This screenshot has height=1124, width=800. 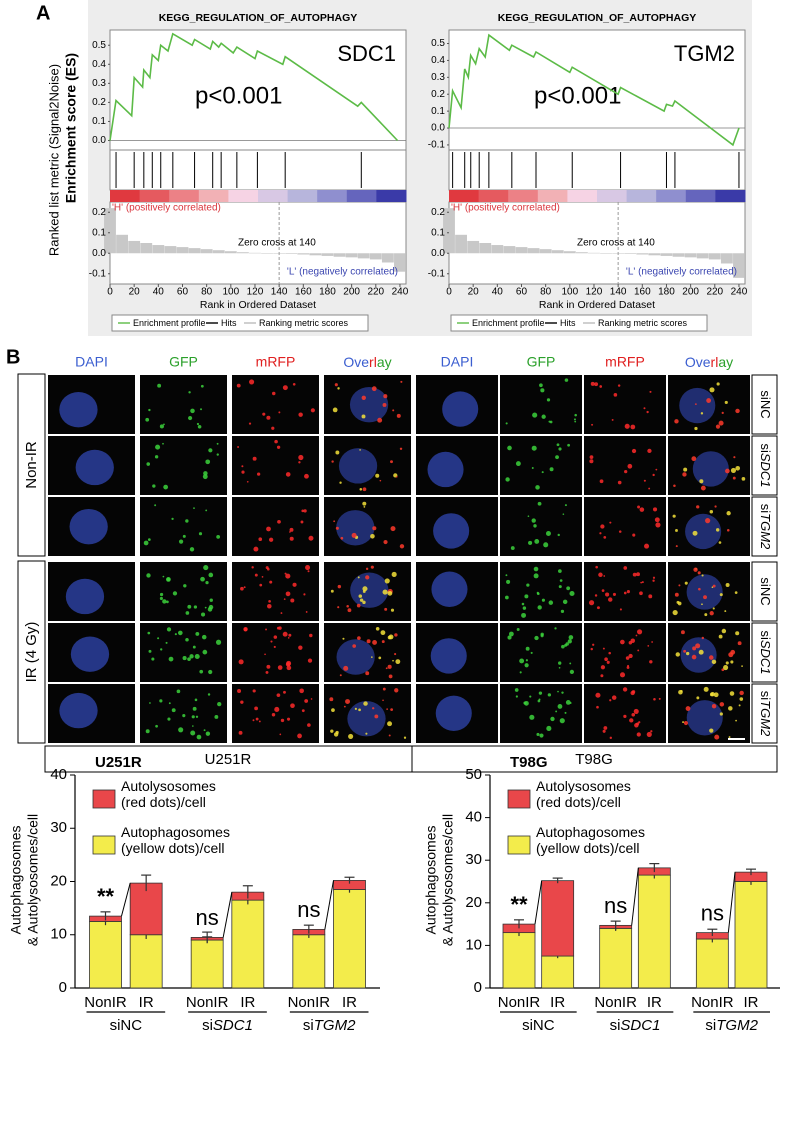 I want to click on text-part: si, so click(x=765, y=509).